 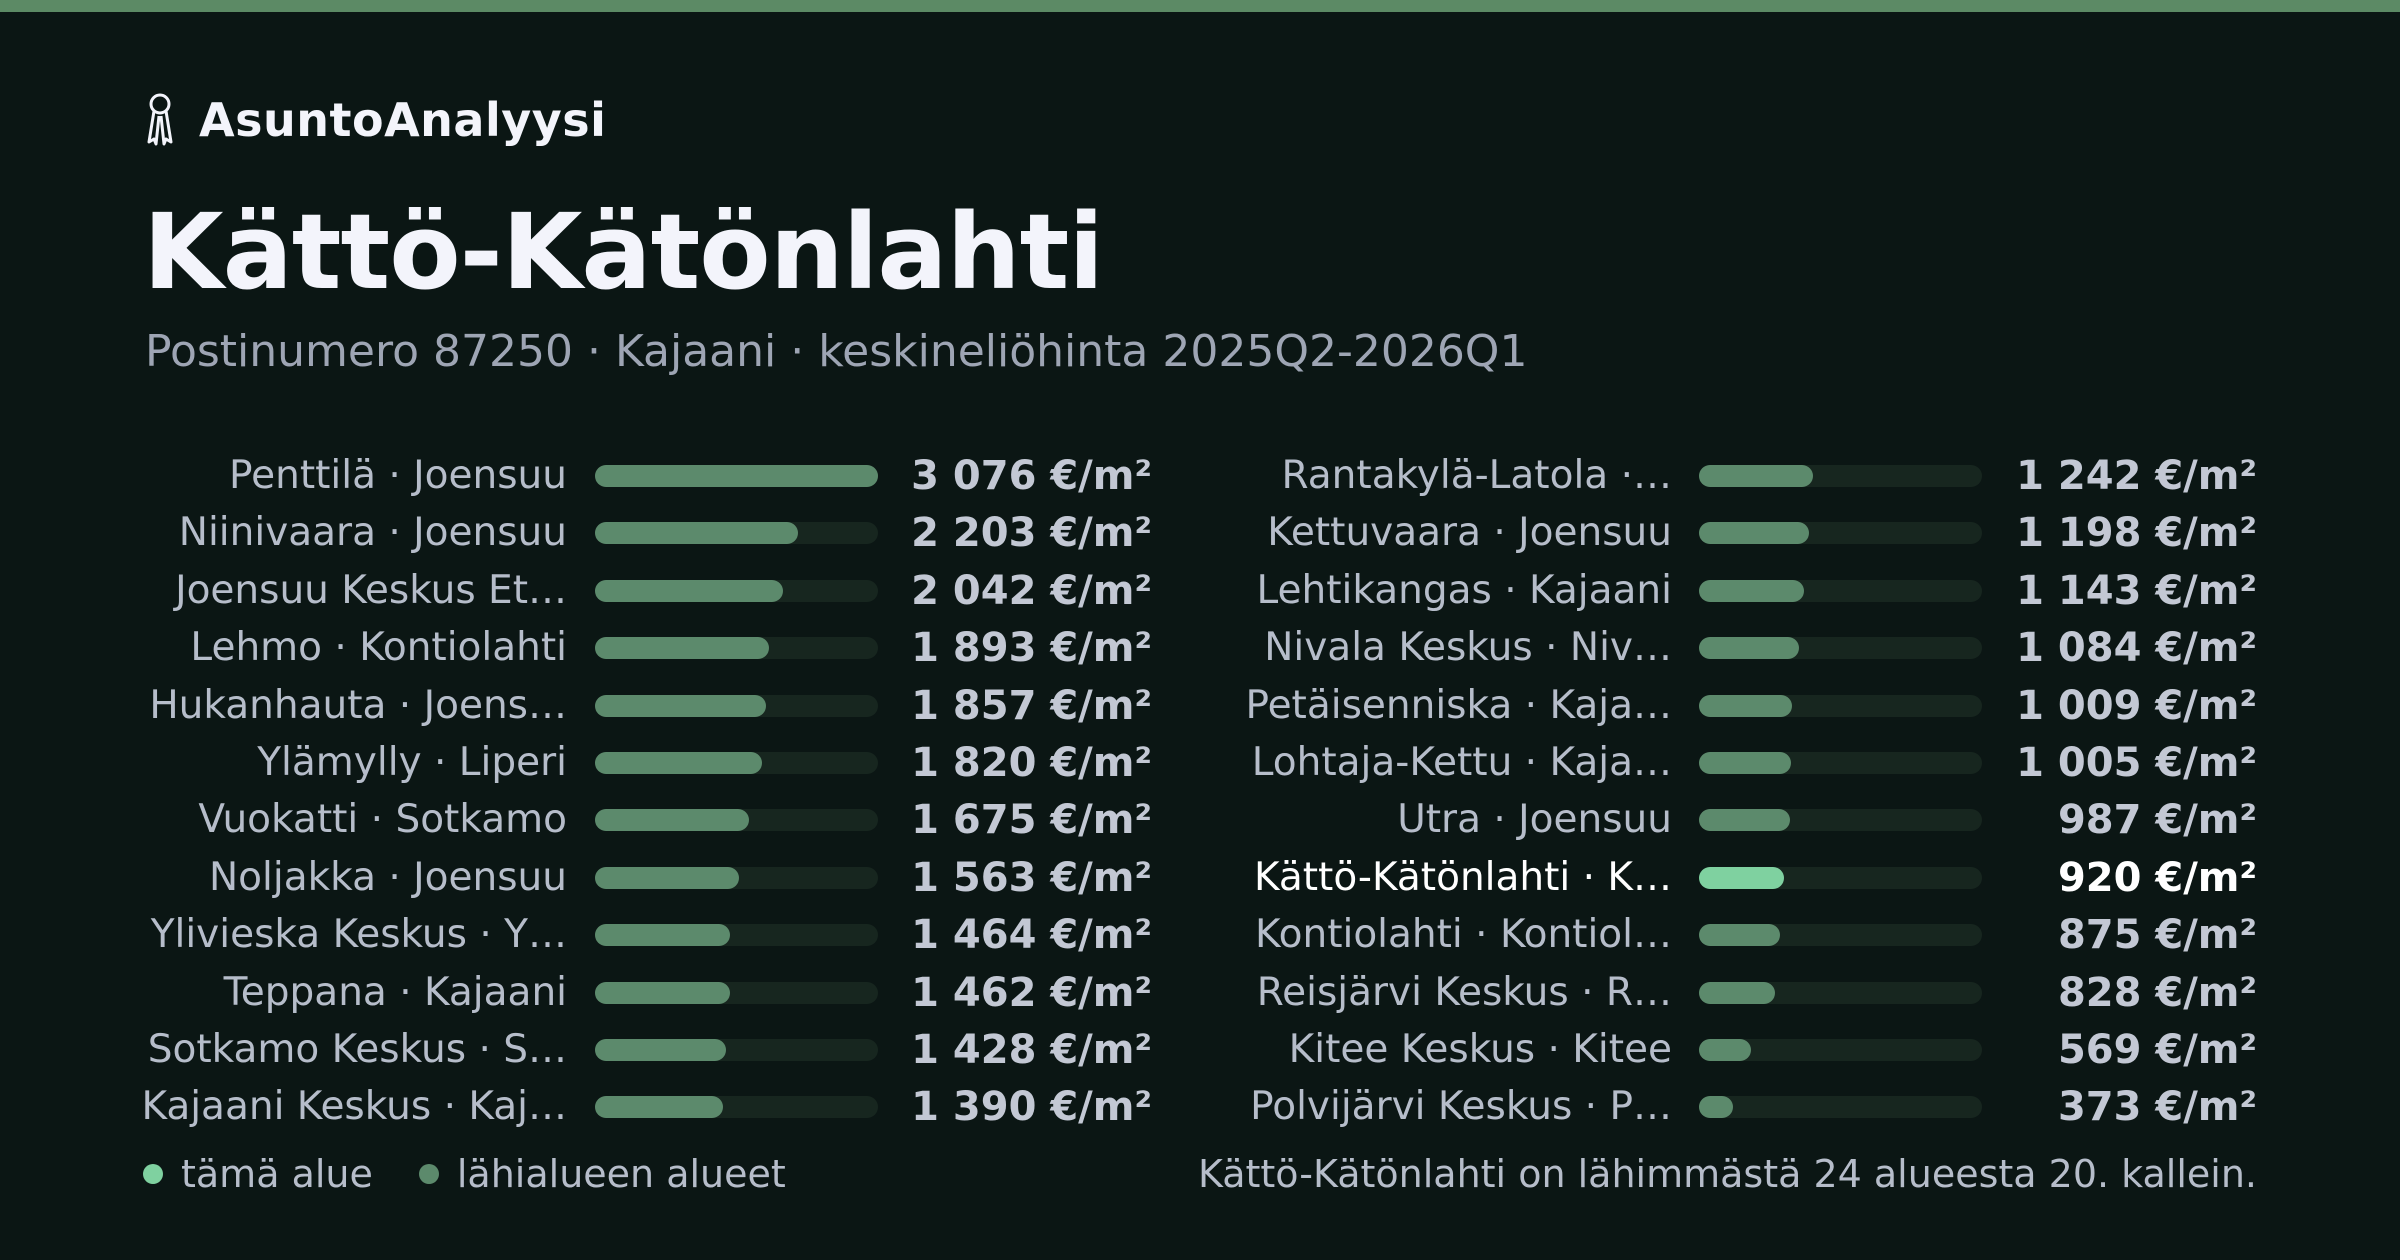 I want to click on bar-row: Petäisenniska · Kaja… 1 009 €/m², so click(x=1200, y=706).